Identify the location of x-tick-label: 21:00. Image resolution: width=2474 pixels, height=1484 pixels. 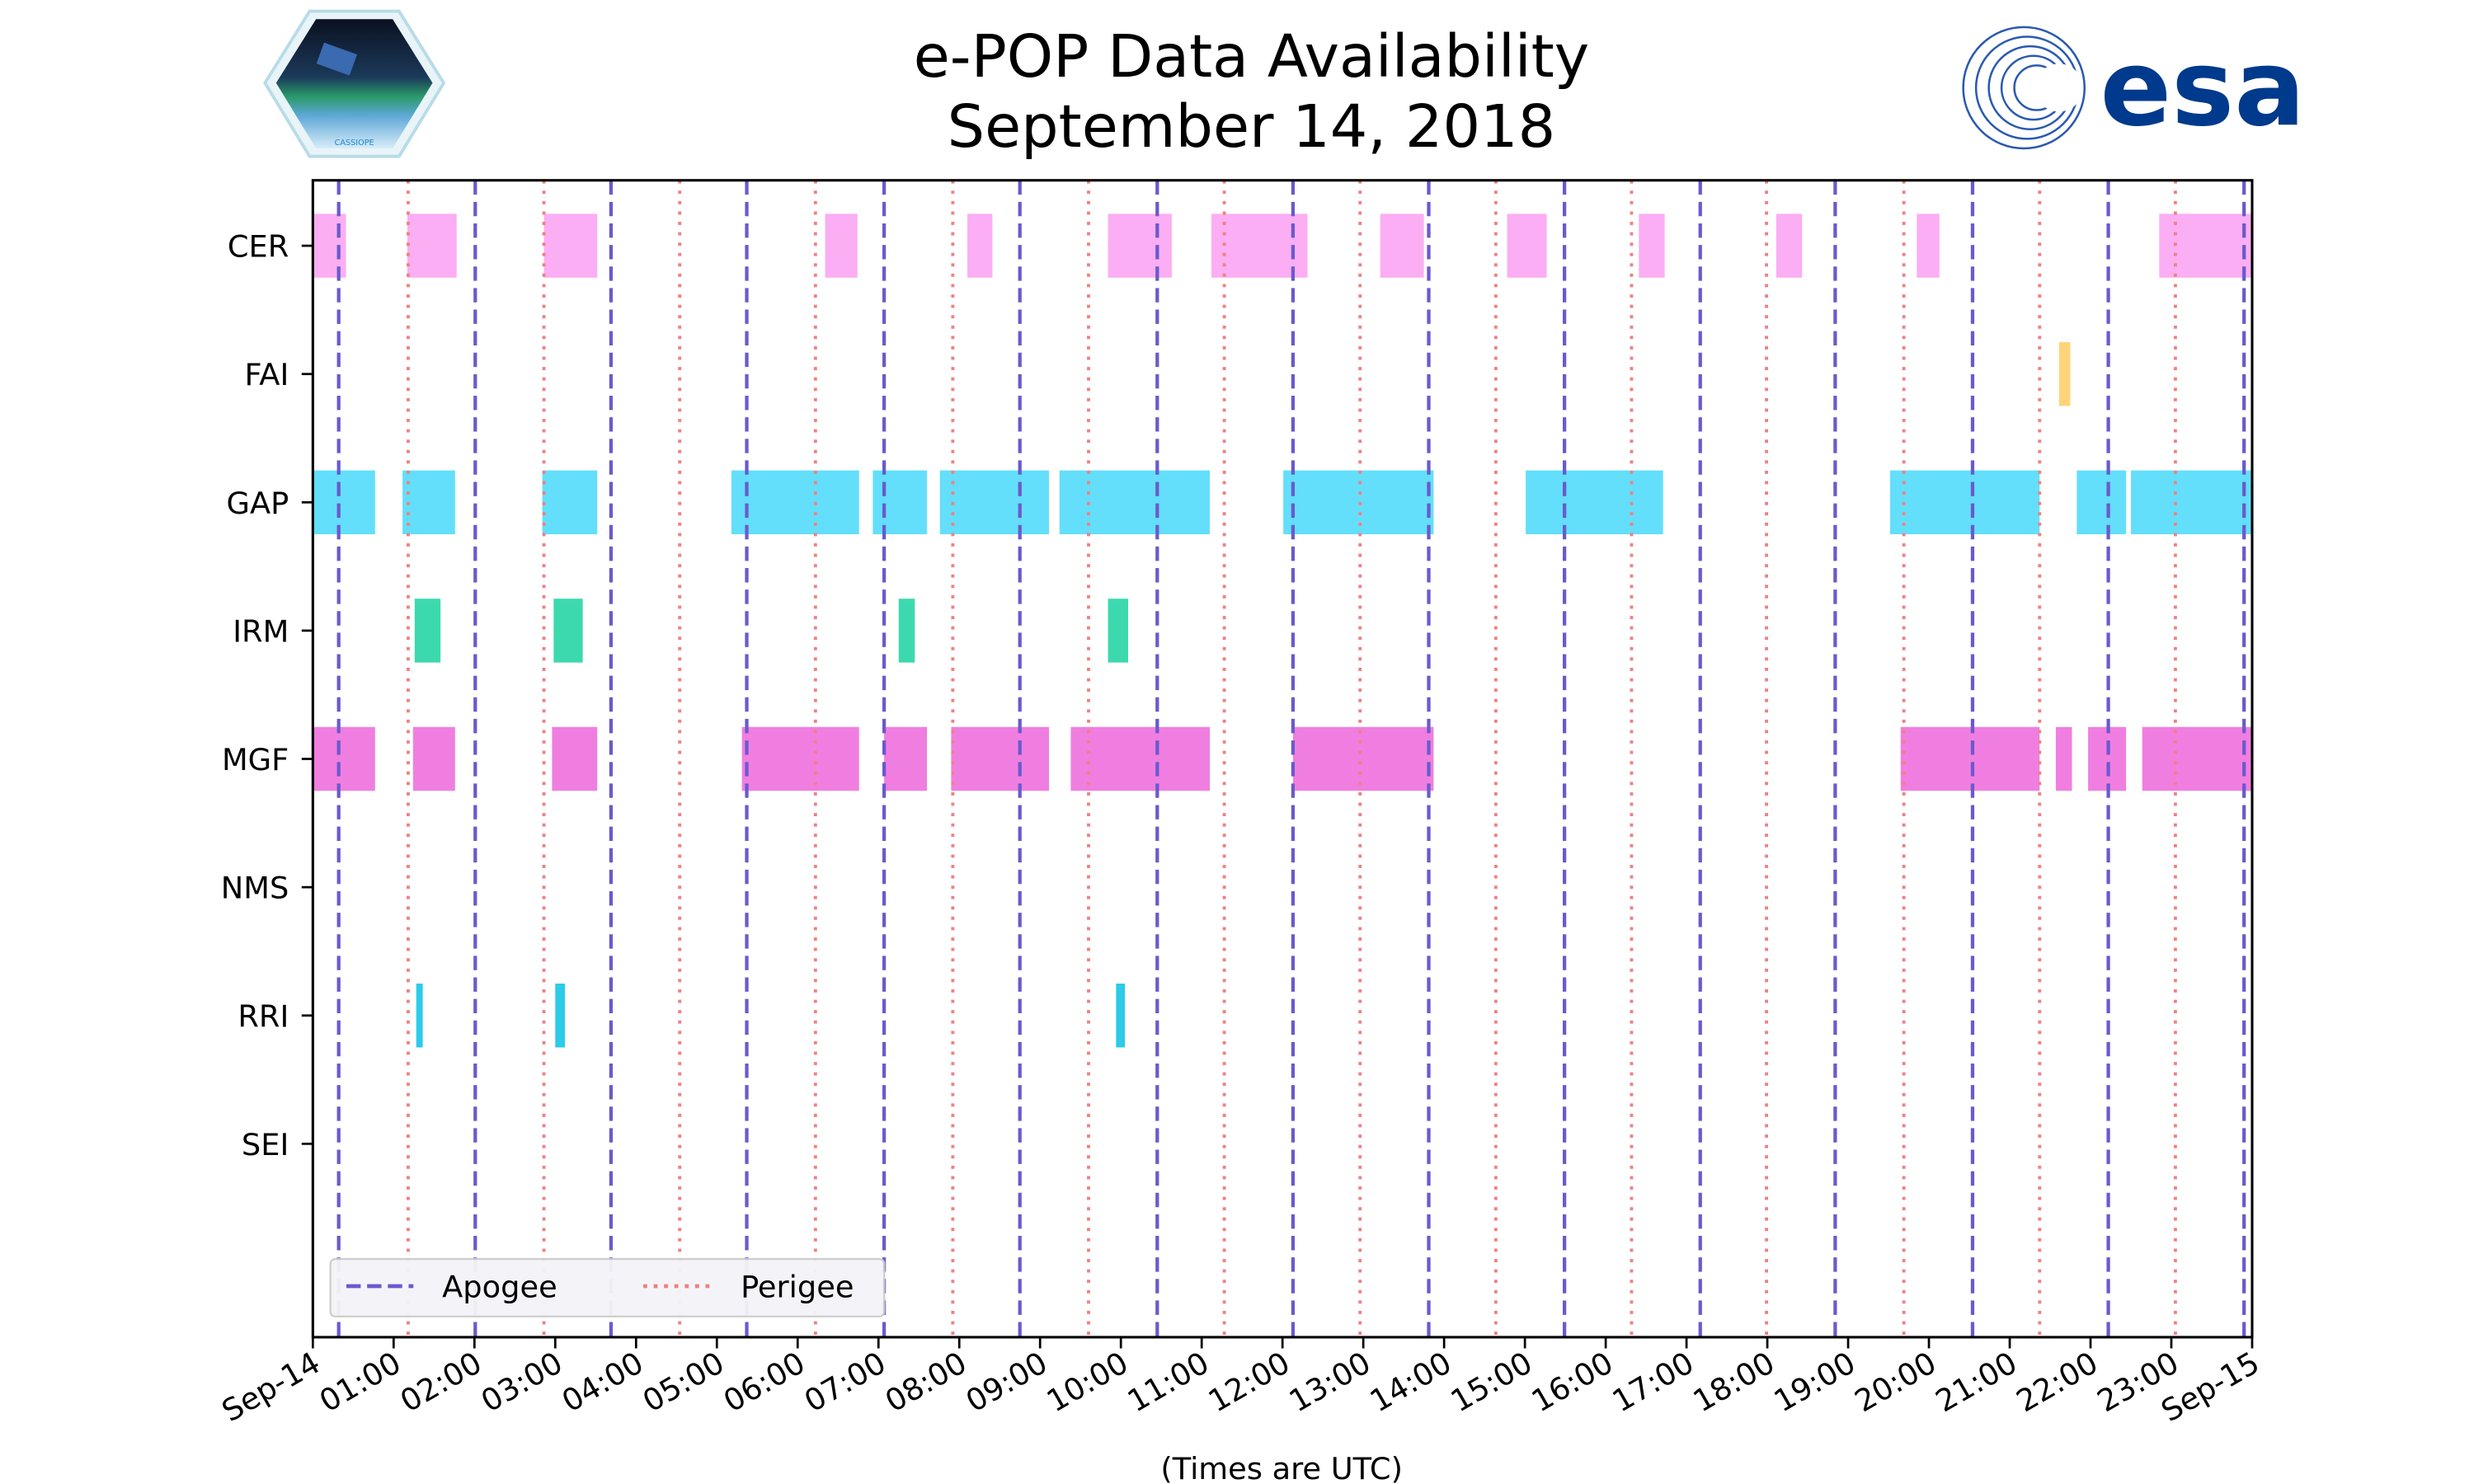
(1976, 1382).